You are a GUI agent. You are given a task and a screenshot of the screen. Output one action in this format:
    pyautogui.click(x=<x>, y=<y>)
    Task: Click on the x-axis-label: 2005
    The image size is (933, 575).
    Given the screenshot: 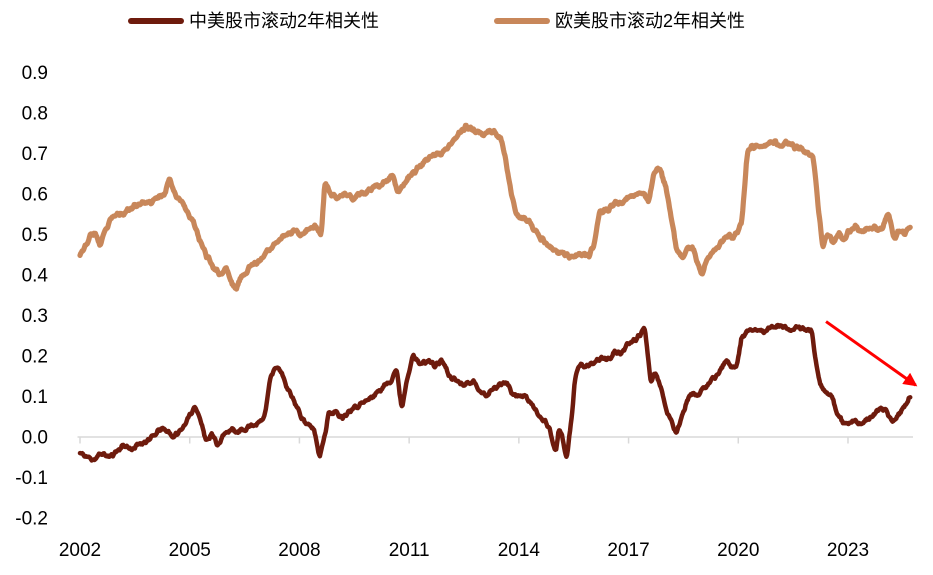 What is the action you would take?
    pyautogui.click(x=190, y=550)
    